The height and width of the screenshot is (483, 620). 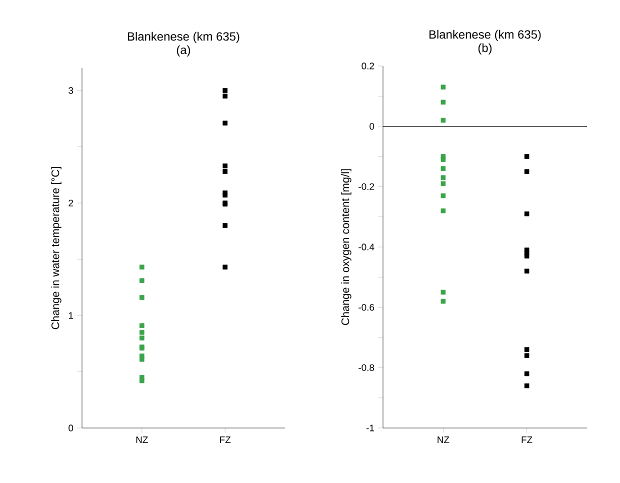 What do you see at coordinates (71, 203) in the screenshot?
I see `y-tick-label: 2` at bounding box center [71, 203].